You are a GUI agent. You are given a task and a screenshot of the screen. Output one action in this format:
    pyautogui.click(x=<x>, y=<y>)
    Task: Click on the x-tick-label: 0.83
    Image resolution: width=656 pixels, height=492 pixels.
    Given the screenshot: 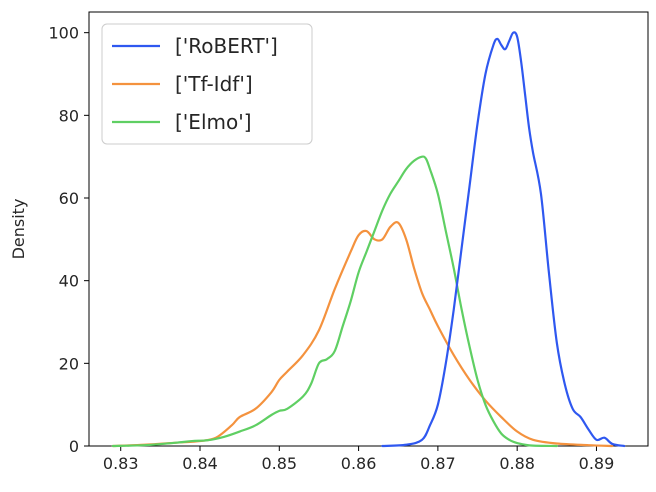 What is the action you would take?
    pyautogui.click(x=121, y=463)
    